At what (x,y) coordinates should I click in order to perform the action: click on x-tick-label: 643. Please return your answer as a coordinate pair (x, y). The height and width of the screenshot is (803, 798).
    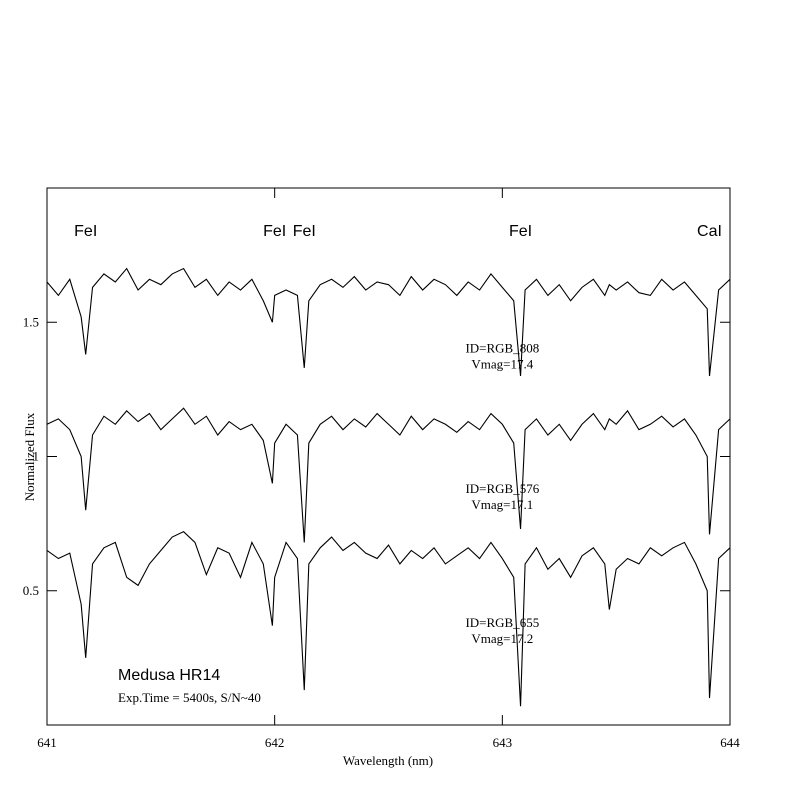
    Looking at the image, I should click on (503, 742).